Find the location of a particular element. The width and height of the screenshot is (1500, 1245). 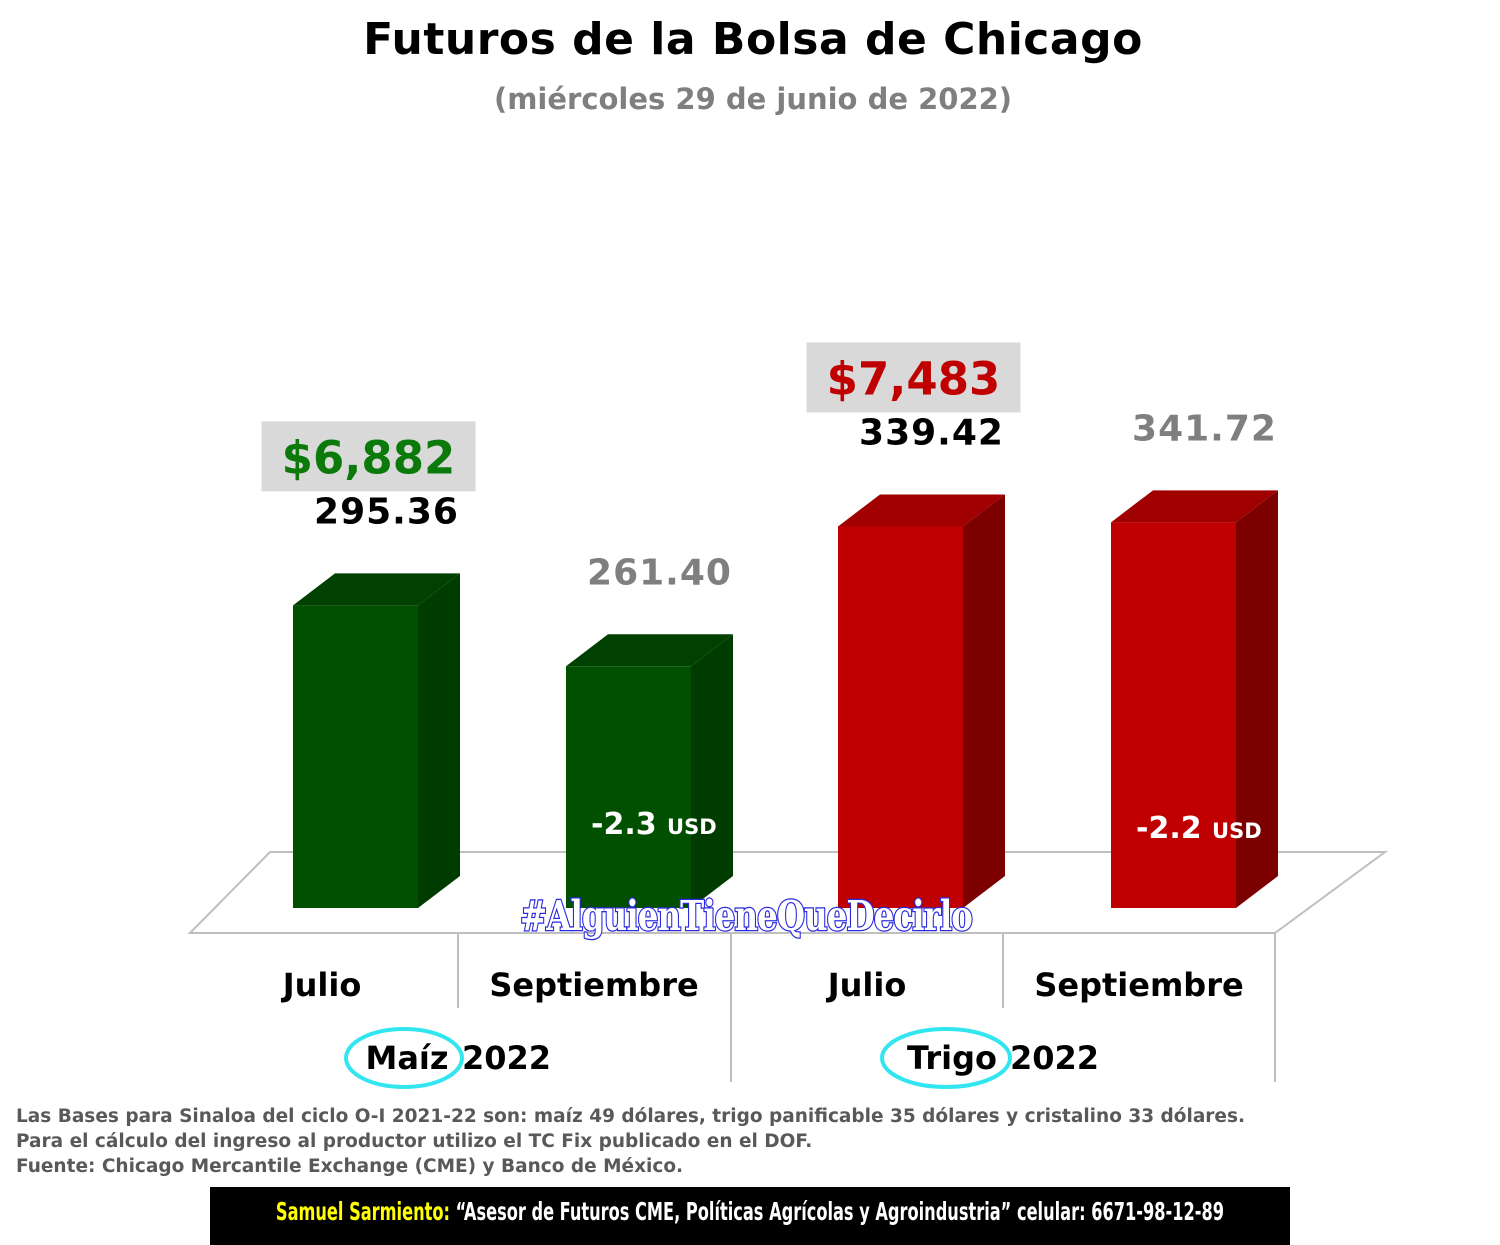

group-word: Maíz is located at coordinates (406, 1058).